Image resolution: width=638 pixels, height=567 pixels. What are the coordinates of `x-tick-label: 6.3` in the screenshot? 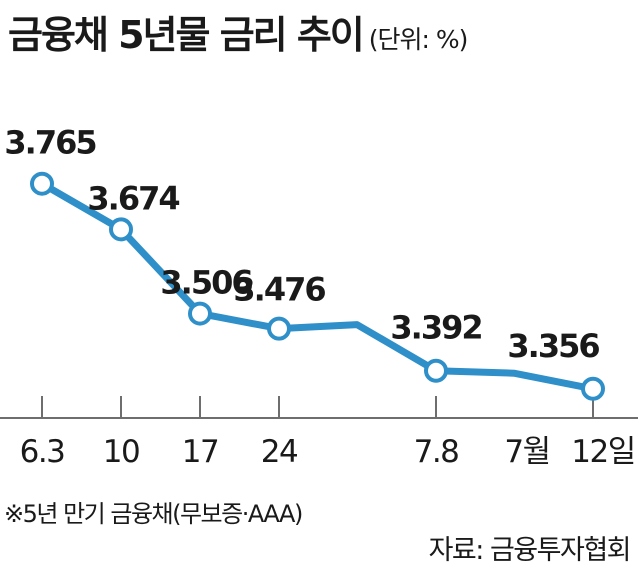 It's located at (42, 452).